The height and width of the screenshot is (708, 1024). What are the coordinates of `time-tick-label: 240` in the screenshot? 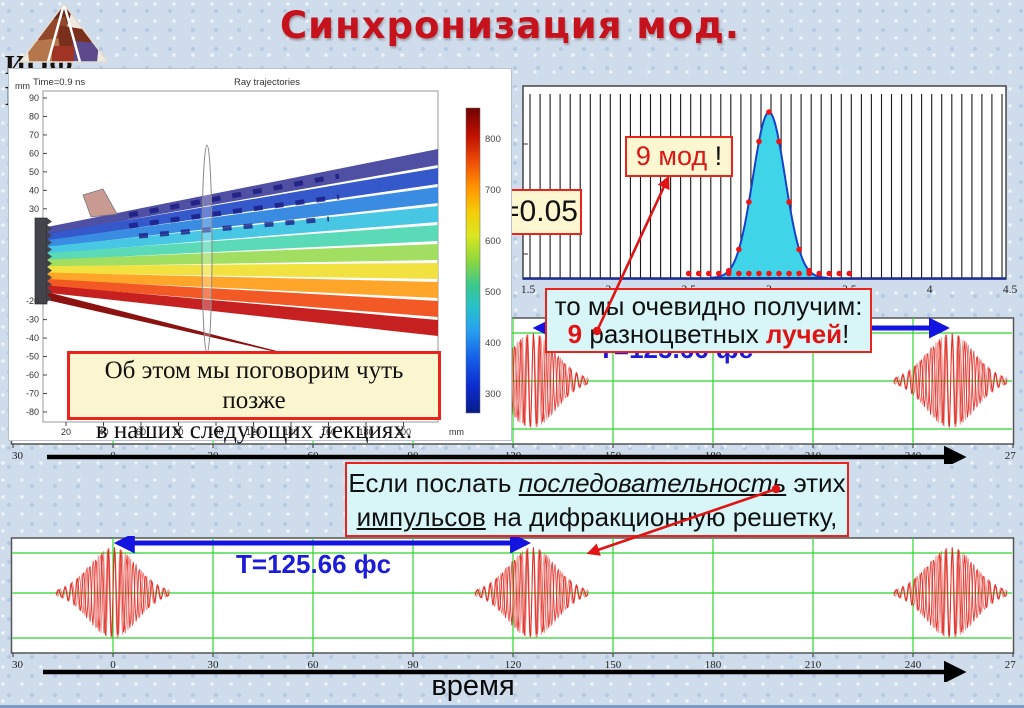 It's located at (913, 665).